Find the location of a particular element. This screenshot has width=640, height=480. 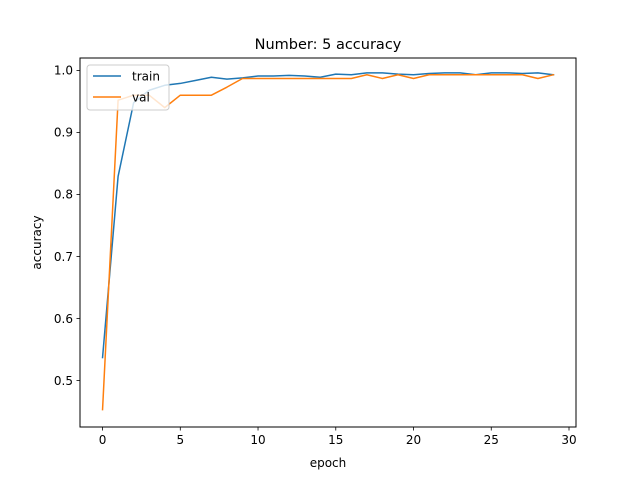

chart-title: Number: 5 accuracy is located at coordinates (328, 45).